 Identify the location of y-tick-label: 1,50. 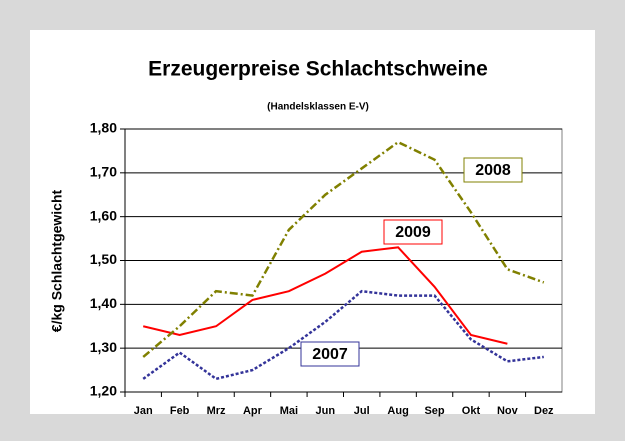
(103, 259).